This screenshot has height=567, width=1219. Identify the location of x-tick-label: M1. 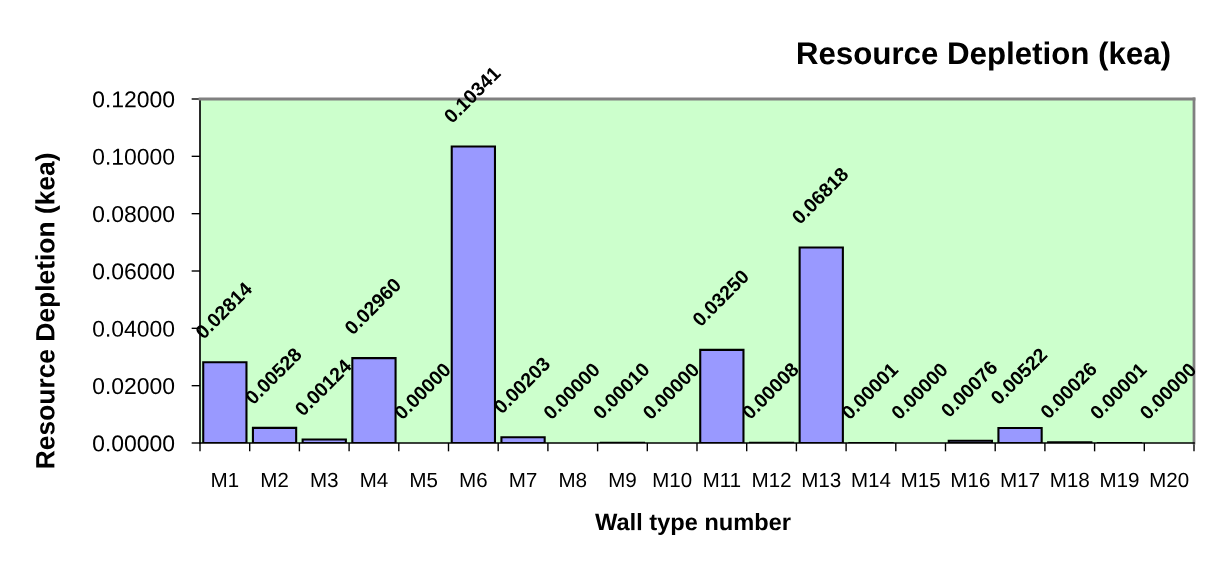
(225, 480).